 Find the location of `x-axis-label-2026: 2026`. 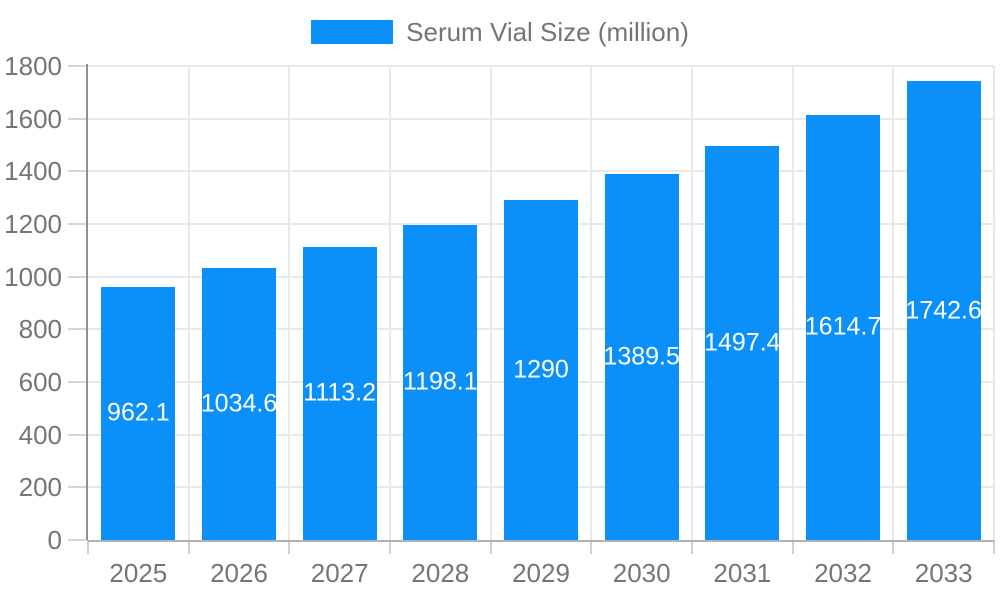

x-axis-label-2026: 2026 is located at coordinates (239, 573).